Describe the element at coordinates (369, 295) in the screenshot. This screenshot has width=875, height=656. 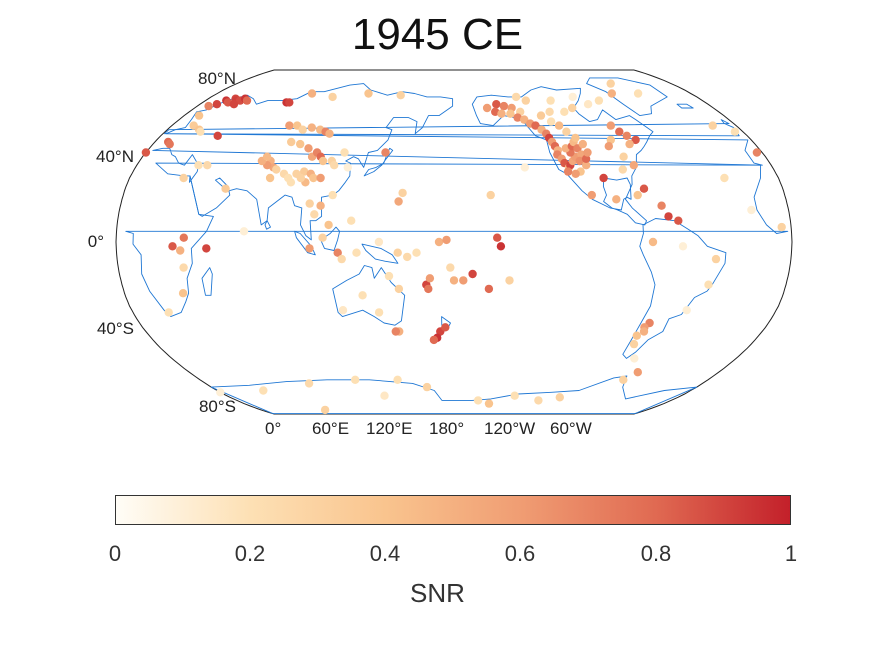
I see `coast-australia` at that location.